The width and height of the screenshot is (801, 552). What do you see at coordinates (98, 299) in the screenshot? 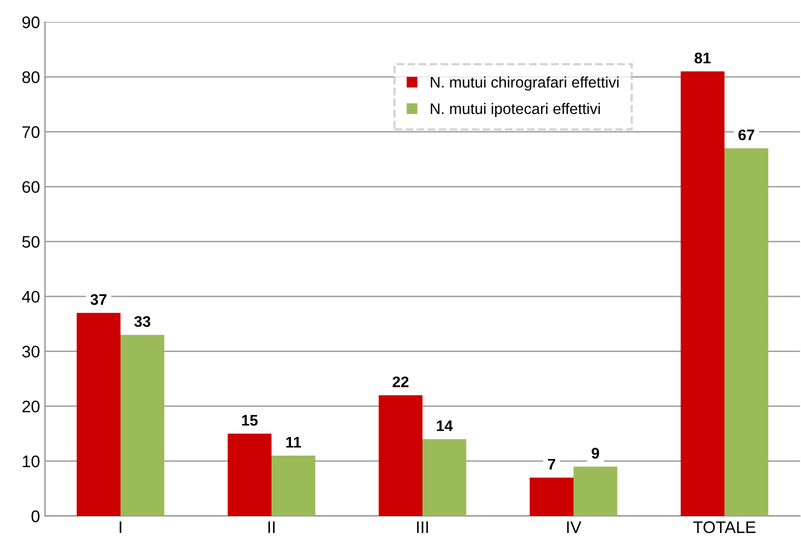
I see `data-label: 37` at bounding box center [98, 299].